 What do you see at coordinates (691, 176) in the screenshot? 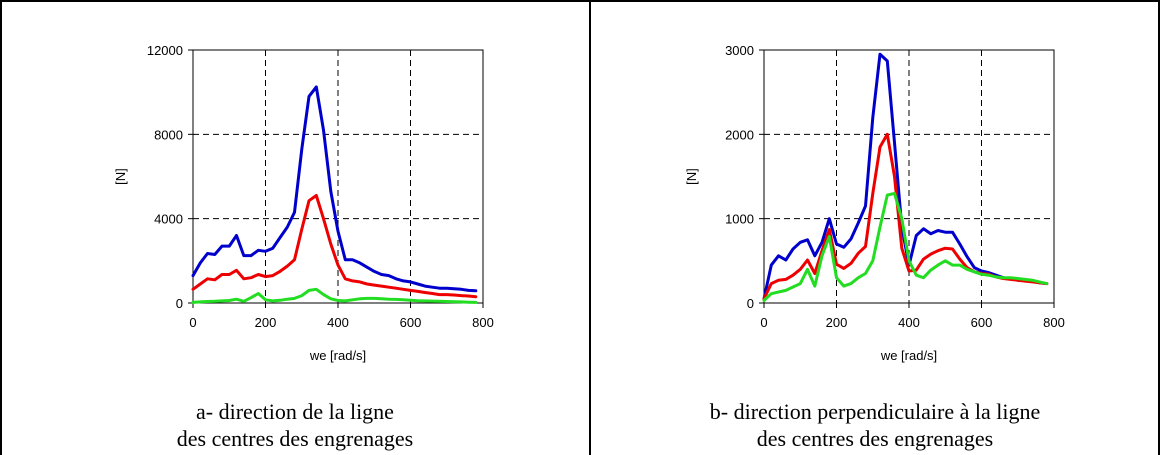
I see `right-y-axis-label: [N]` at bounding box center [691, 176].